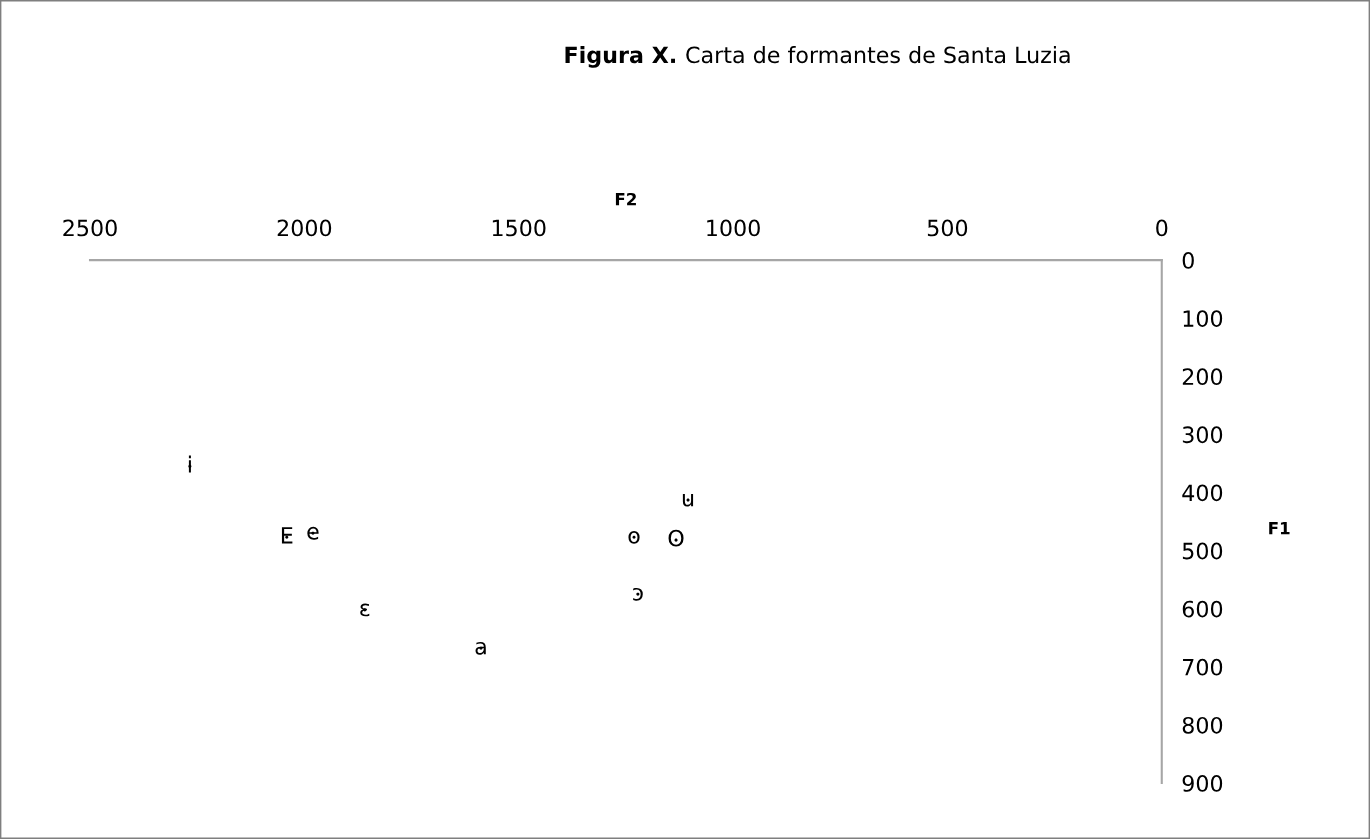 This screenshot has height=839, width=1370. What do you see at coordinates (1203, 318) in the screenshot?
I see `y-tick-label: 100` at bounding box center [1203, 318].